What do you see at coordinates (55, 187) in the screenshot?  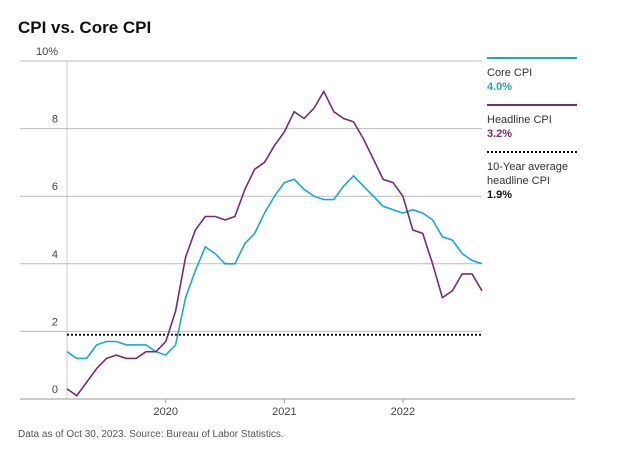 I see `y-tick-label: 6` at bounding box center [55, 187].